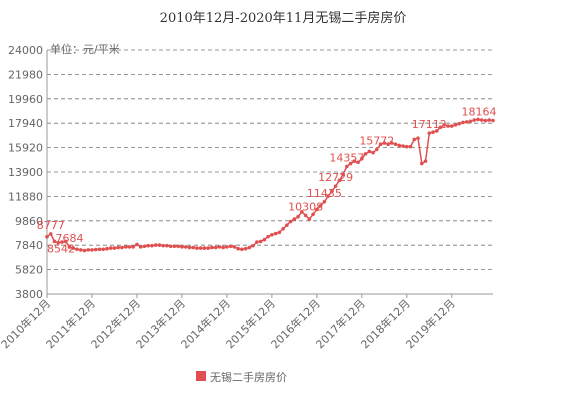 This screenshot has width=567, height=404. What do you see at coordinates (29, 270) in the screenshot?
I see `y-tick-label: 5820` at bounding box center [29, 270].